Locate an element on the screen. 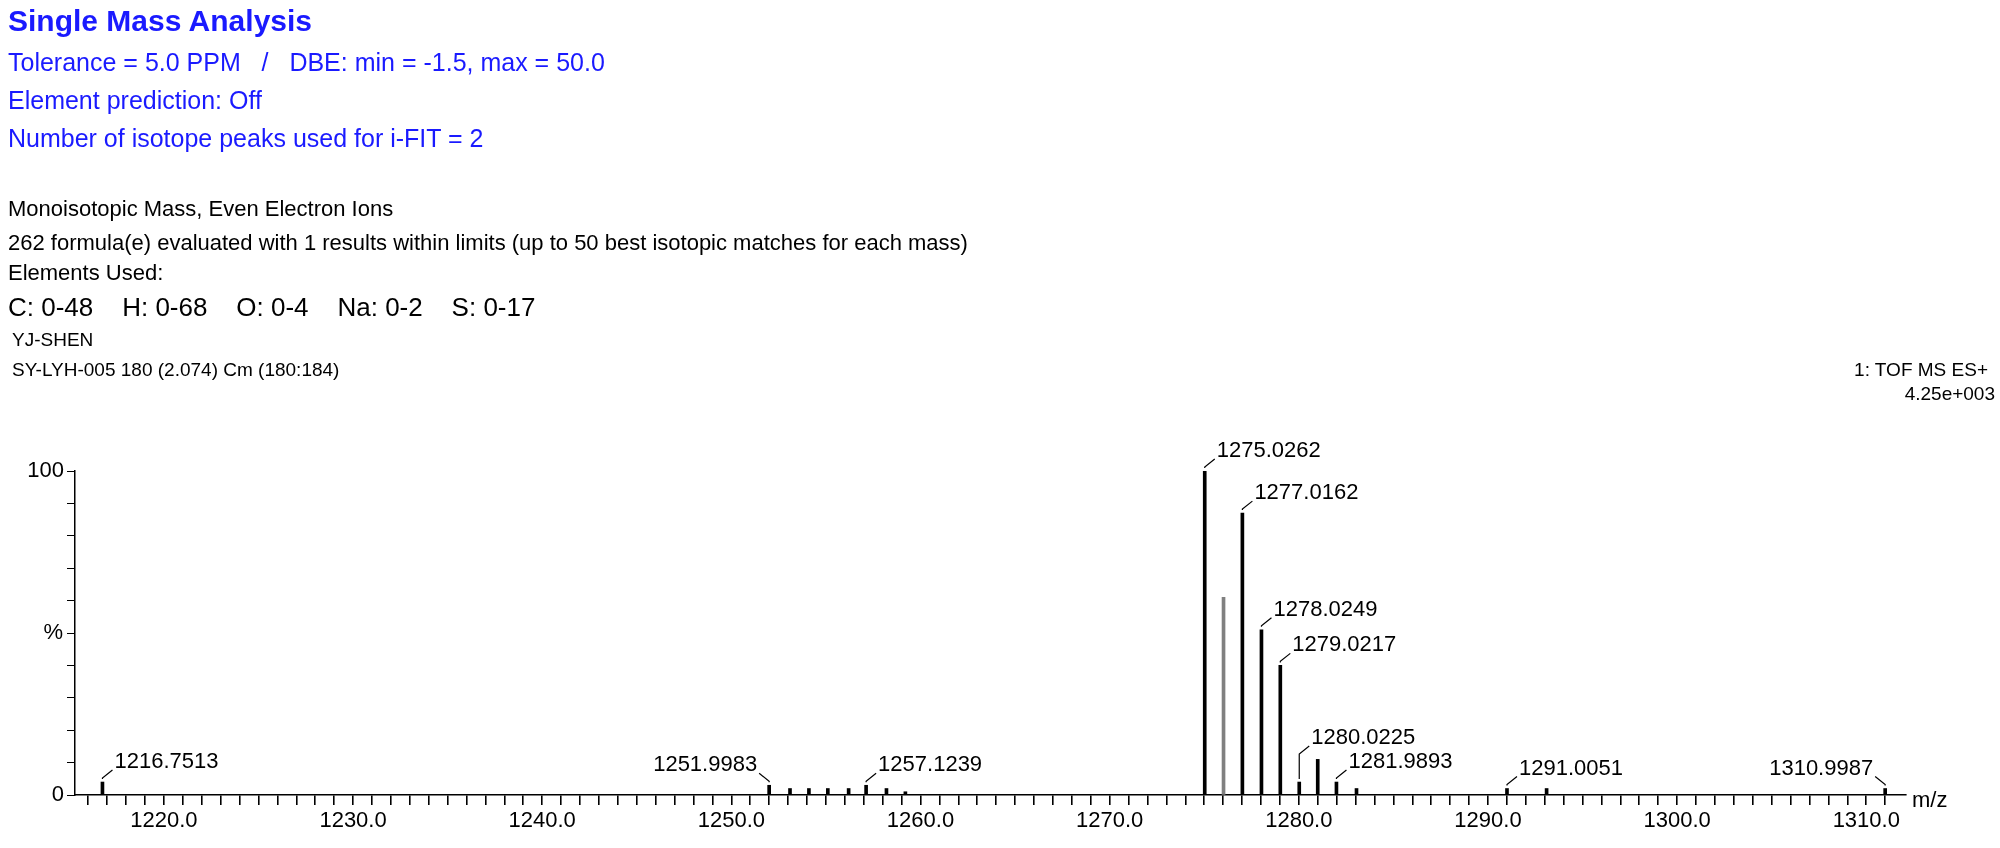  annotation: 1275.0262 is located at coordinates (1268, 449).